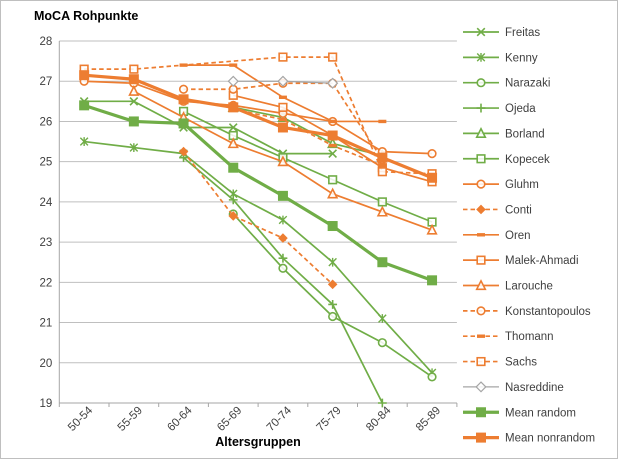  I want to click on legend-item-nasreddine: Nasreddine, so click(513, 387).